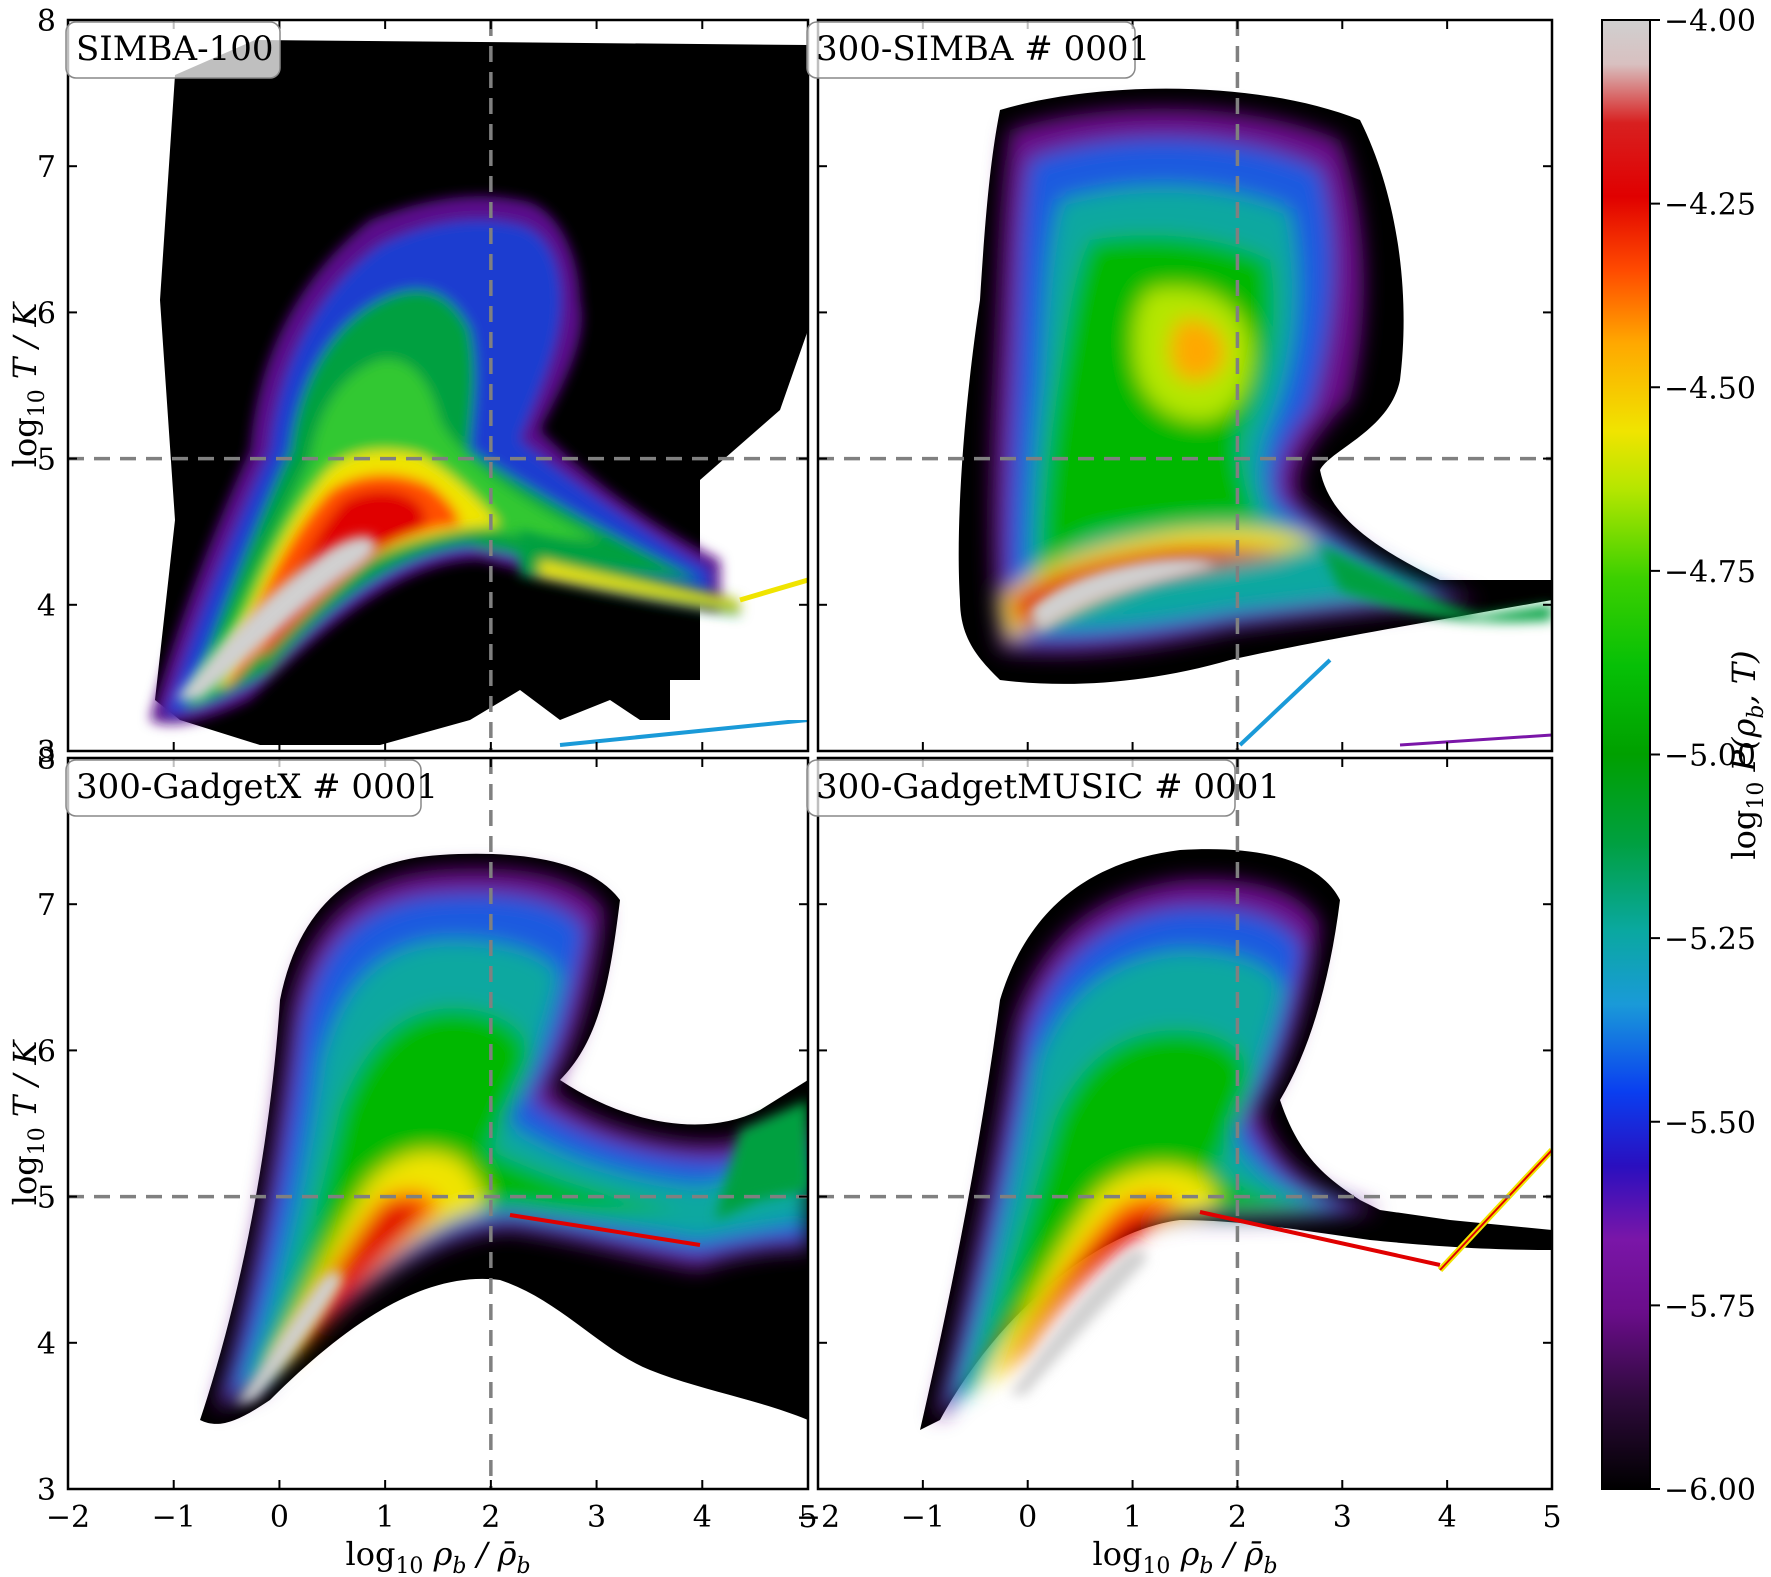  Describe the element at coordinates (1710, 205) in the screenshot. I see `colorbar-tick-label: −4.25` at that location.